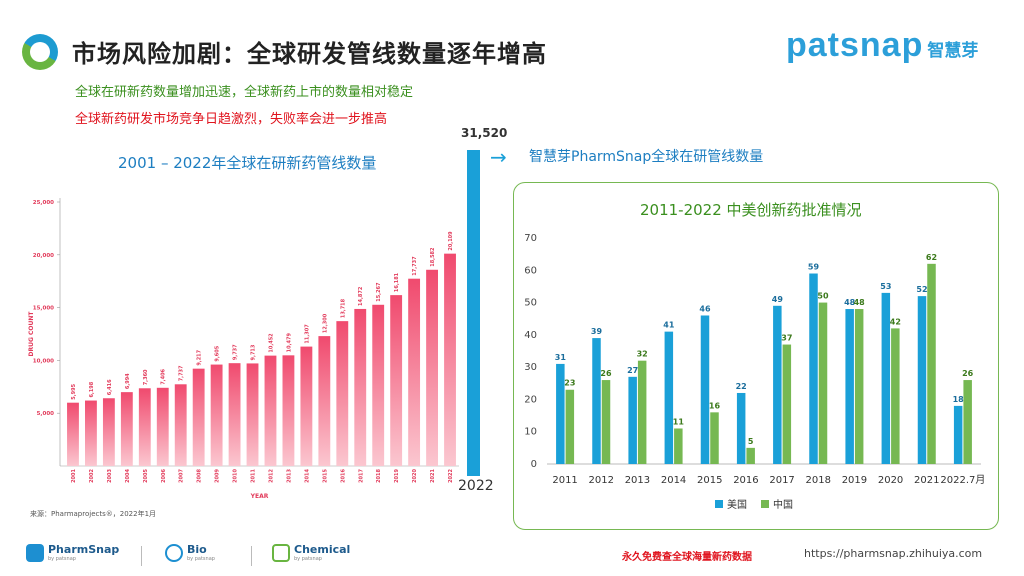  Describe the element at coordinates (74, 391) in the screenshot. I see `bar-value-label: 5,995` at that location.